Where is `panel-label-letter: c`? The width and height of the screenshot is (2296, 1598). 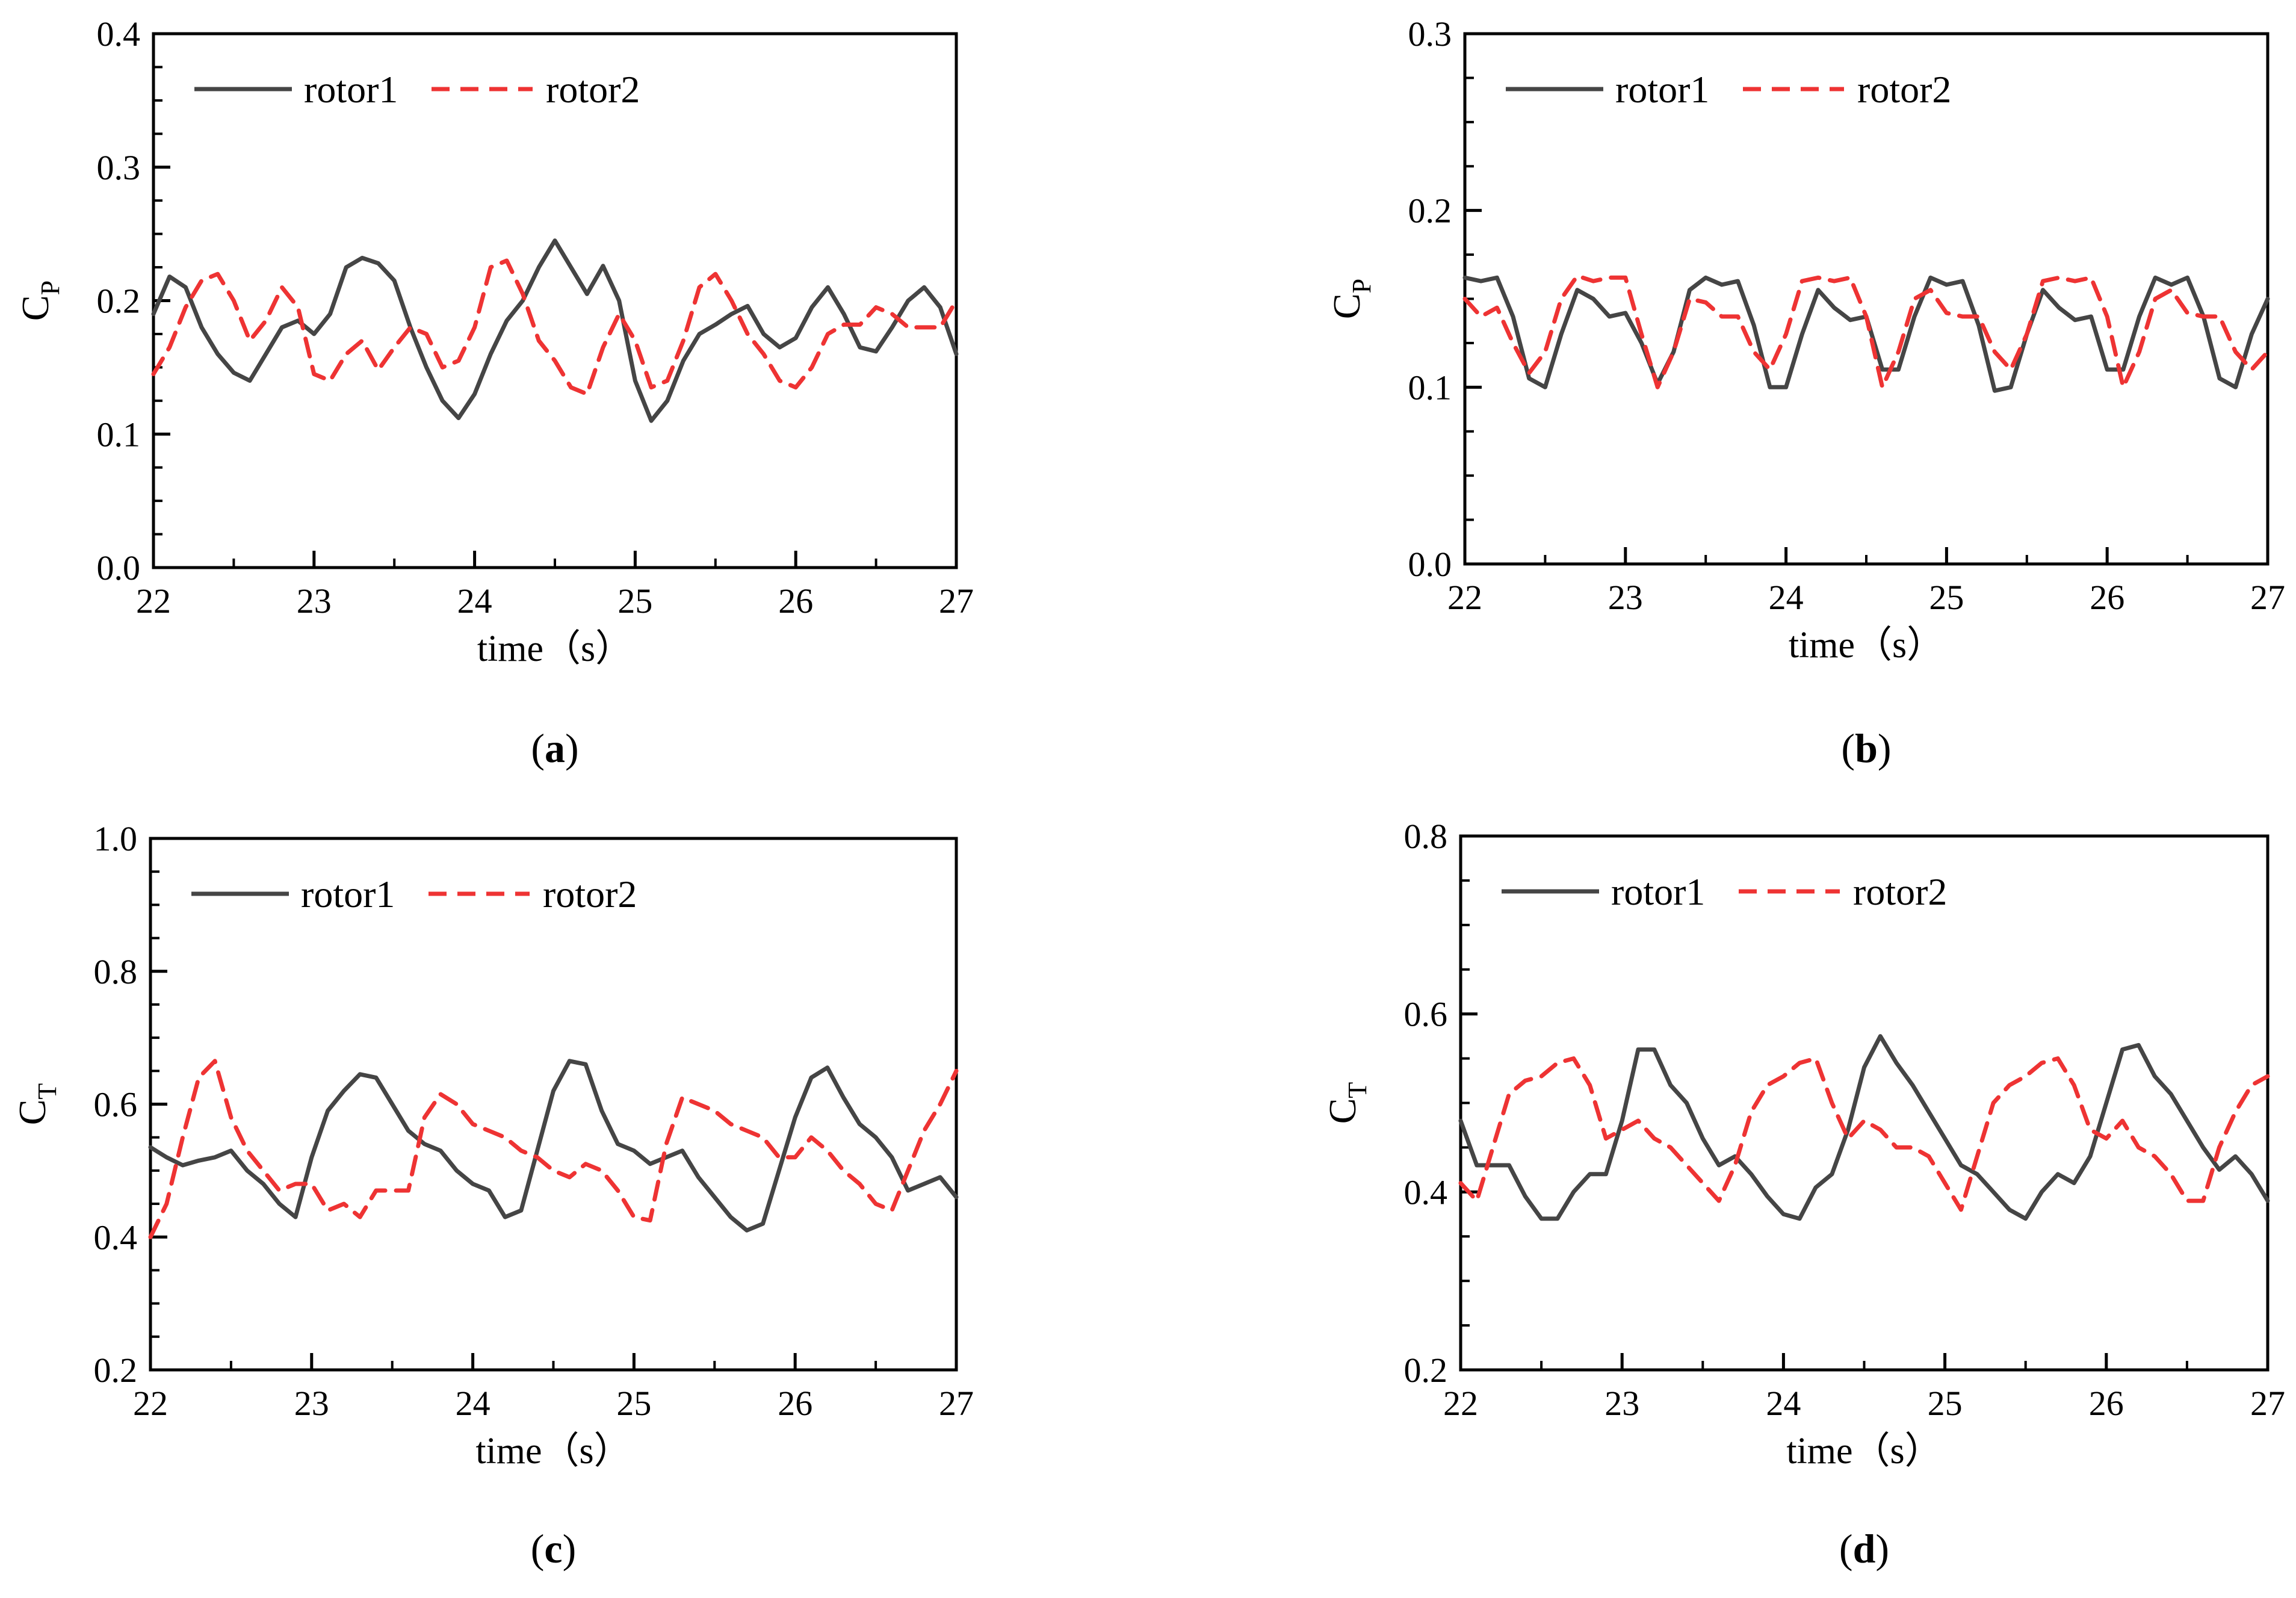 panel-label-letter: c is located at coordinates (553, 1549).